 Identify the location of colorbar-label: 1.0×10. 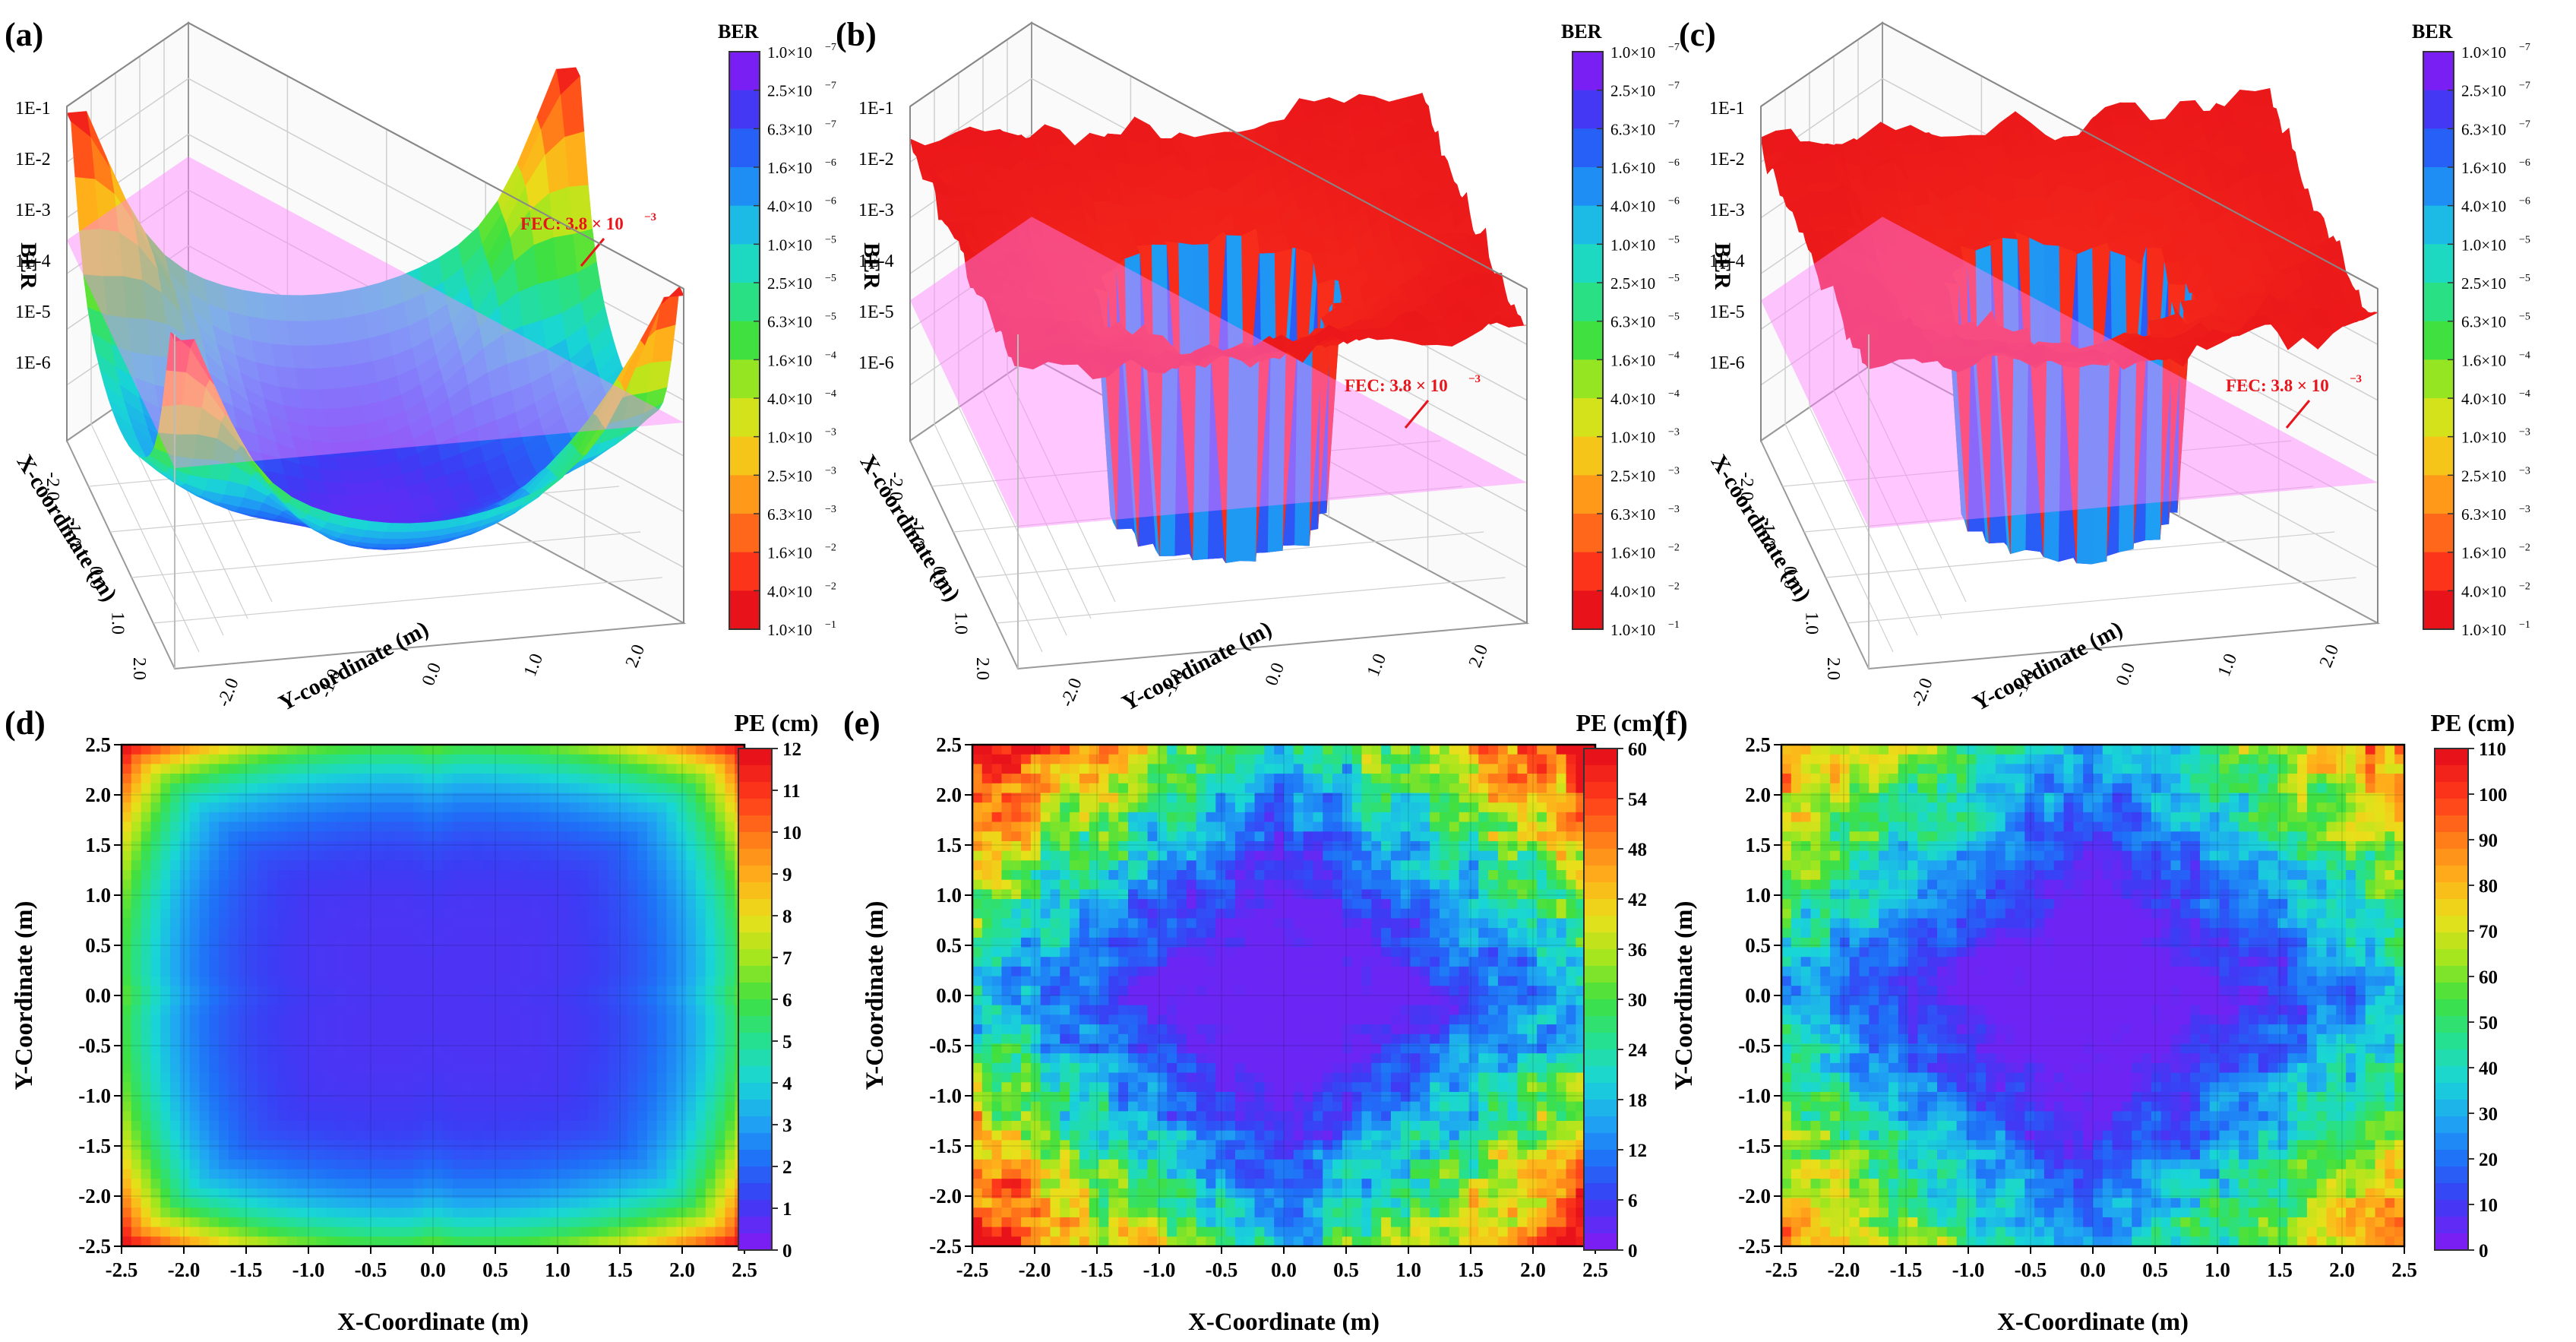
(2483, 438).